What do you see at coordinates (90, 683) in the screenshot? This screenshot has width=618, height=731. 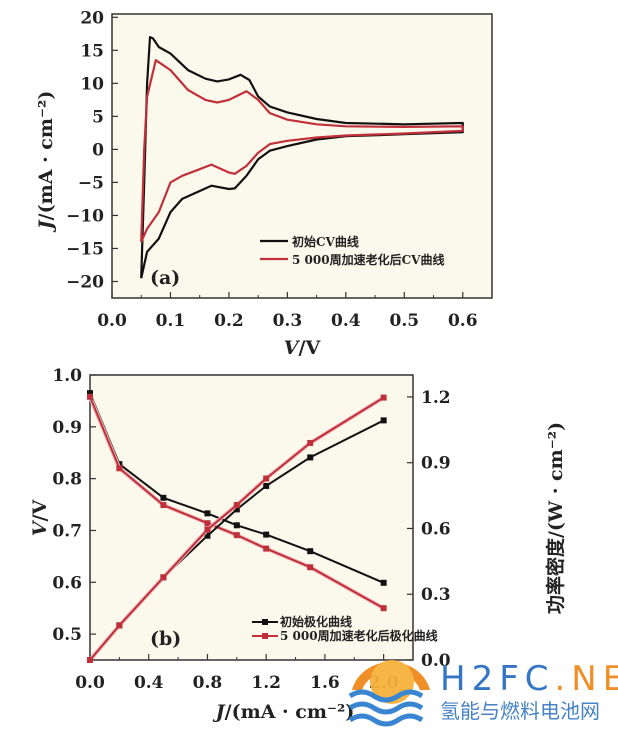 I see `x-tick-label-b: 0.0` at bounding box center [90, 683].